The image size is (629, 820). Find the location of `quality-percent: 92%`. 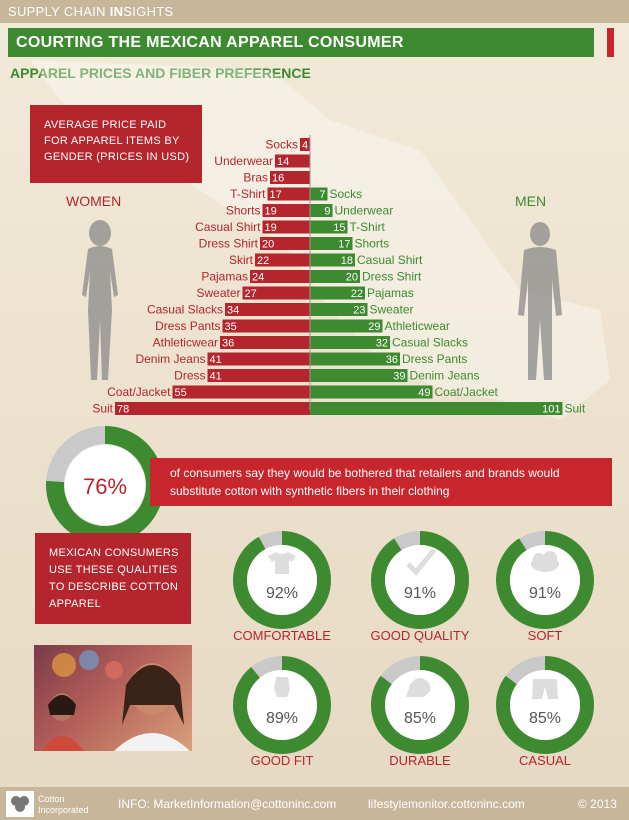

quality-percent: 92% is located at coordinates (282, 593).